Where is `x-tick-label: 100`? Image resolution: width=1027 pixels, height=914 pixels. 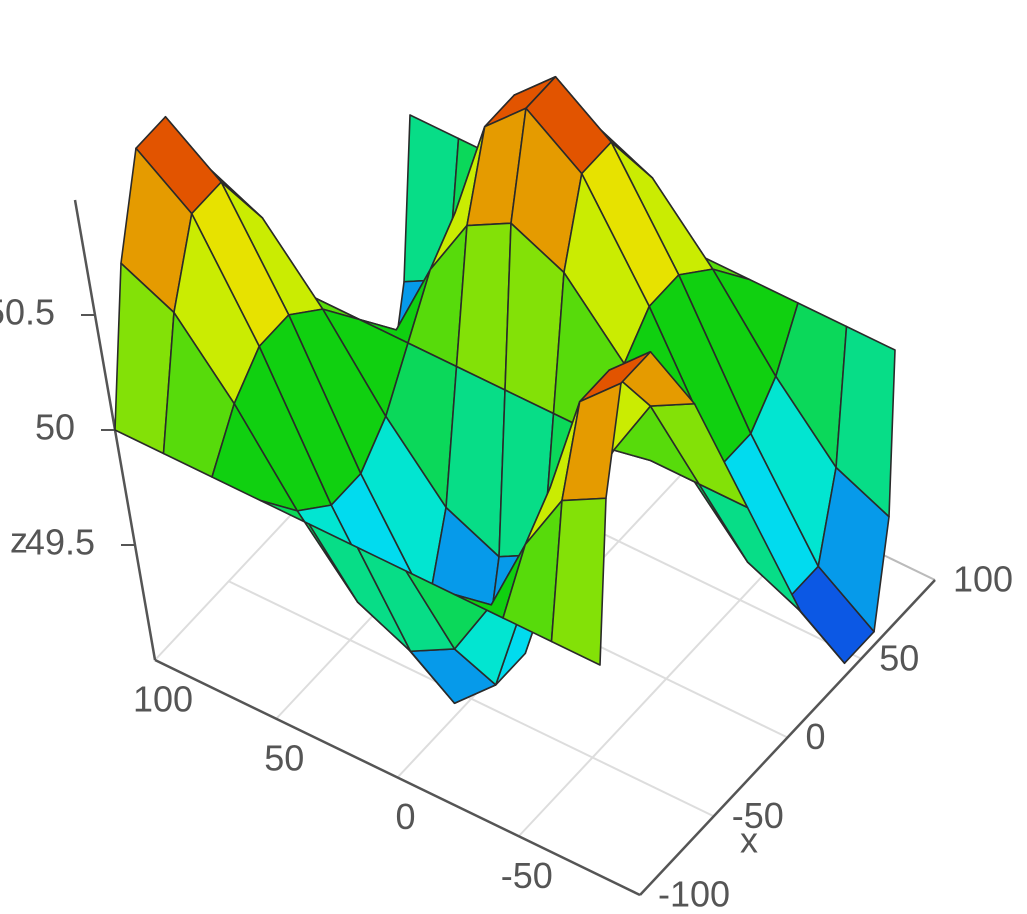
x-tick-label: 100 is located at coordinates (983, 579).